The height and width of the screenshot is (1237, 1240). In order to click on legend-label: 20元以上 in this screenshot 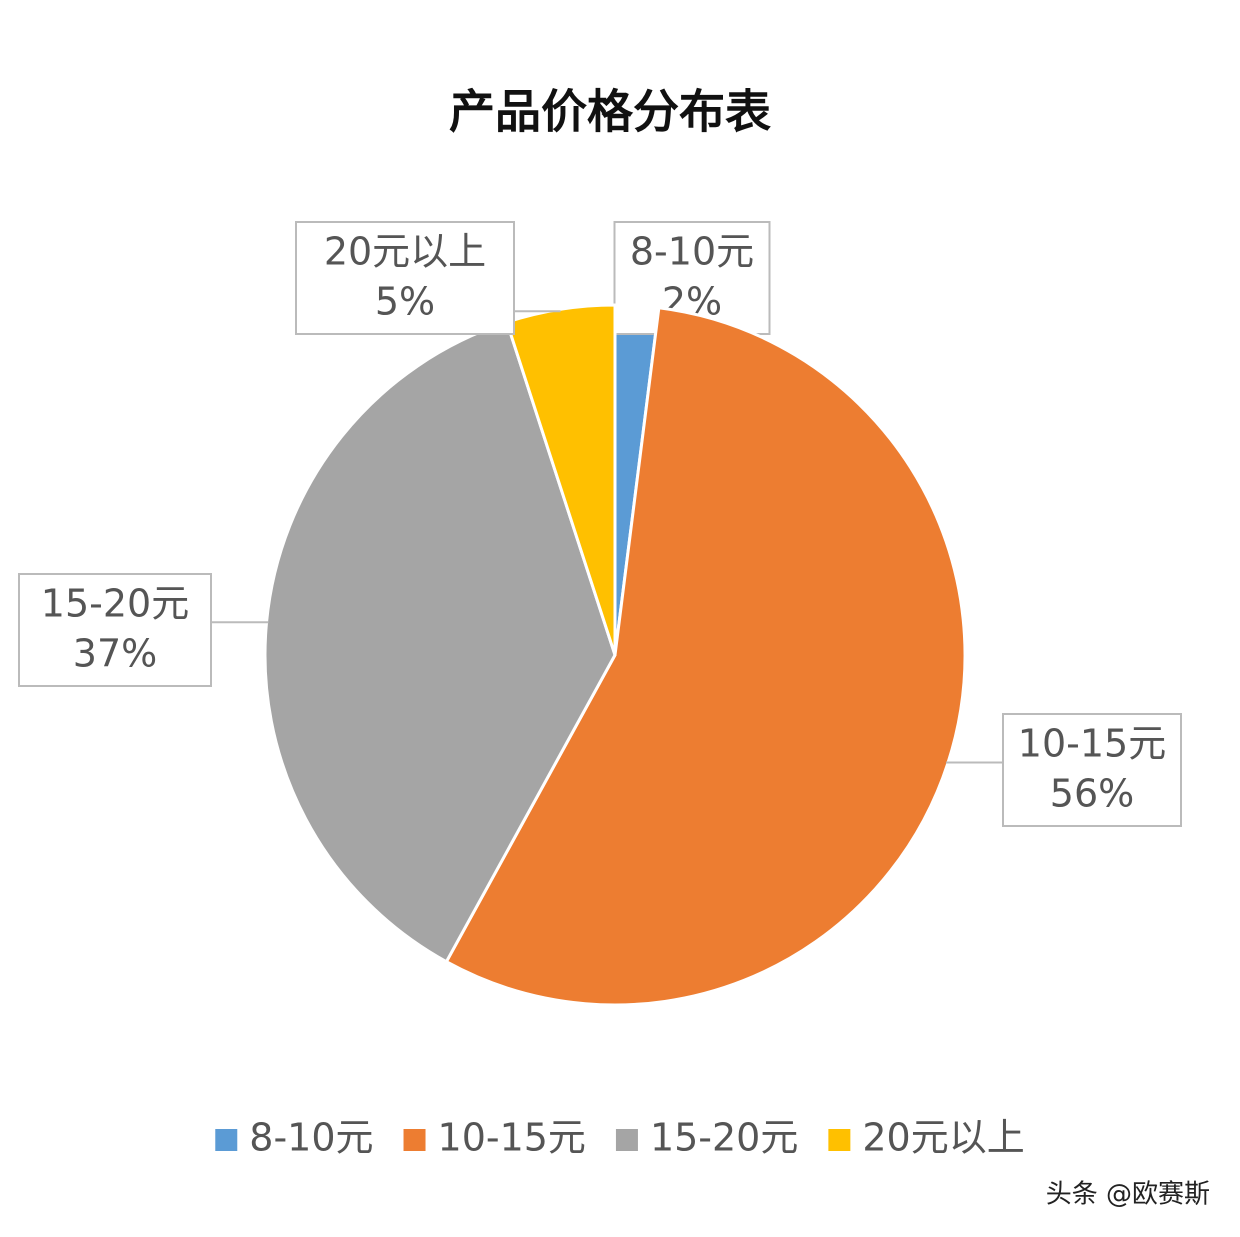, I will do `click(943, 1138)`.